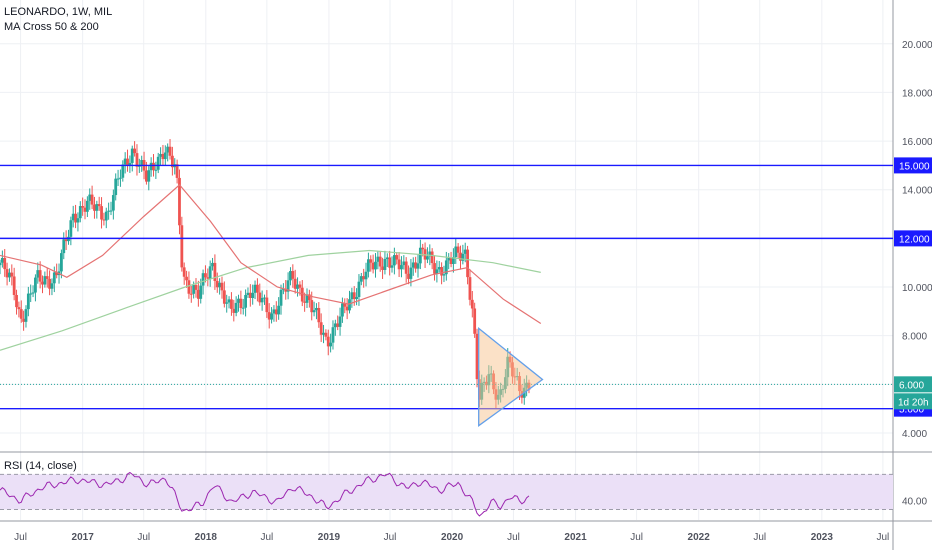 This screenshot has width=932, height=555. What do you see at coordinates (914, 502) in the screenshot?
I see `rsi-tick-label: 40.00` at bounding box center [914, 502].